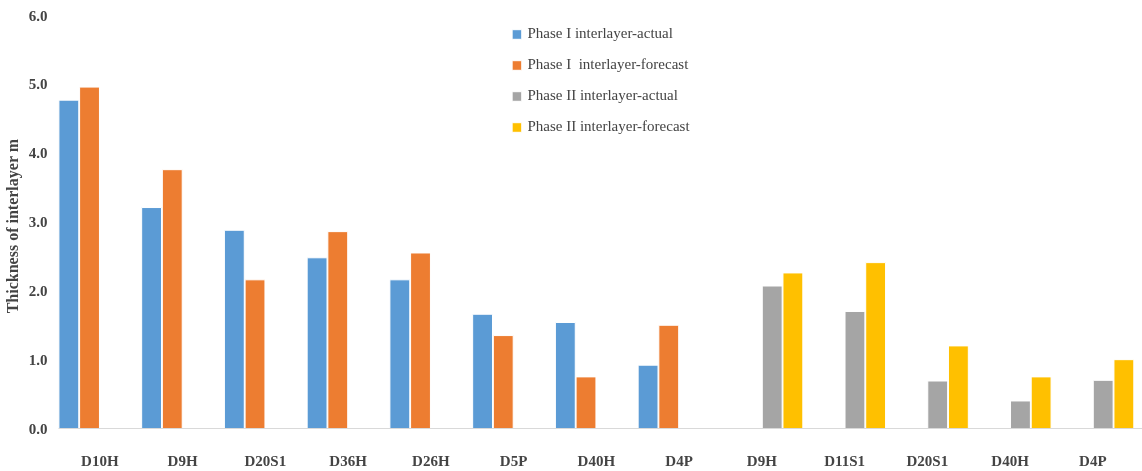 The width and height of the screenshot is (1142, 471). What do you see at coordinates (100, 460) in the screenshot?
I see `x-tick-label: D10H` at bounding box center [100, 460].